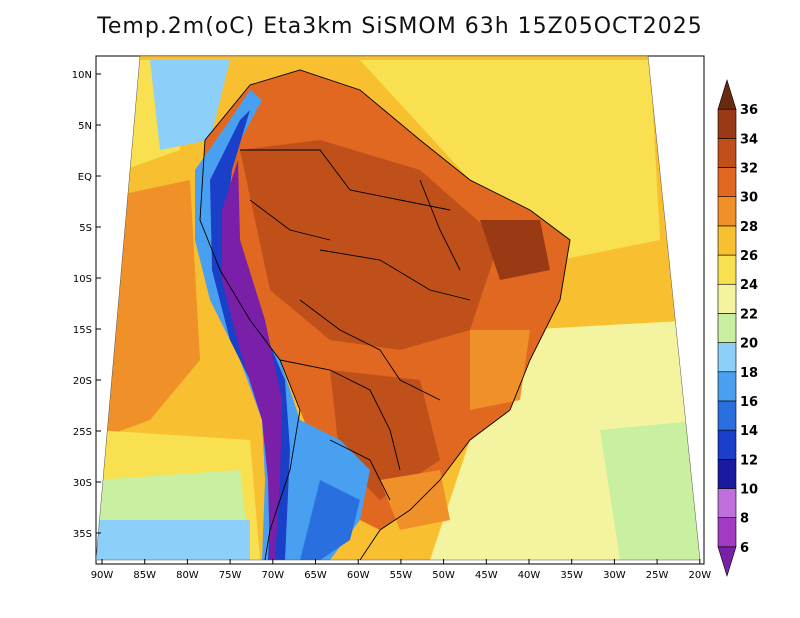  I want to click on lon-tick-label: 80W, so click(187, 575).